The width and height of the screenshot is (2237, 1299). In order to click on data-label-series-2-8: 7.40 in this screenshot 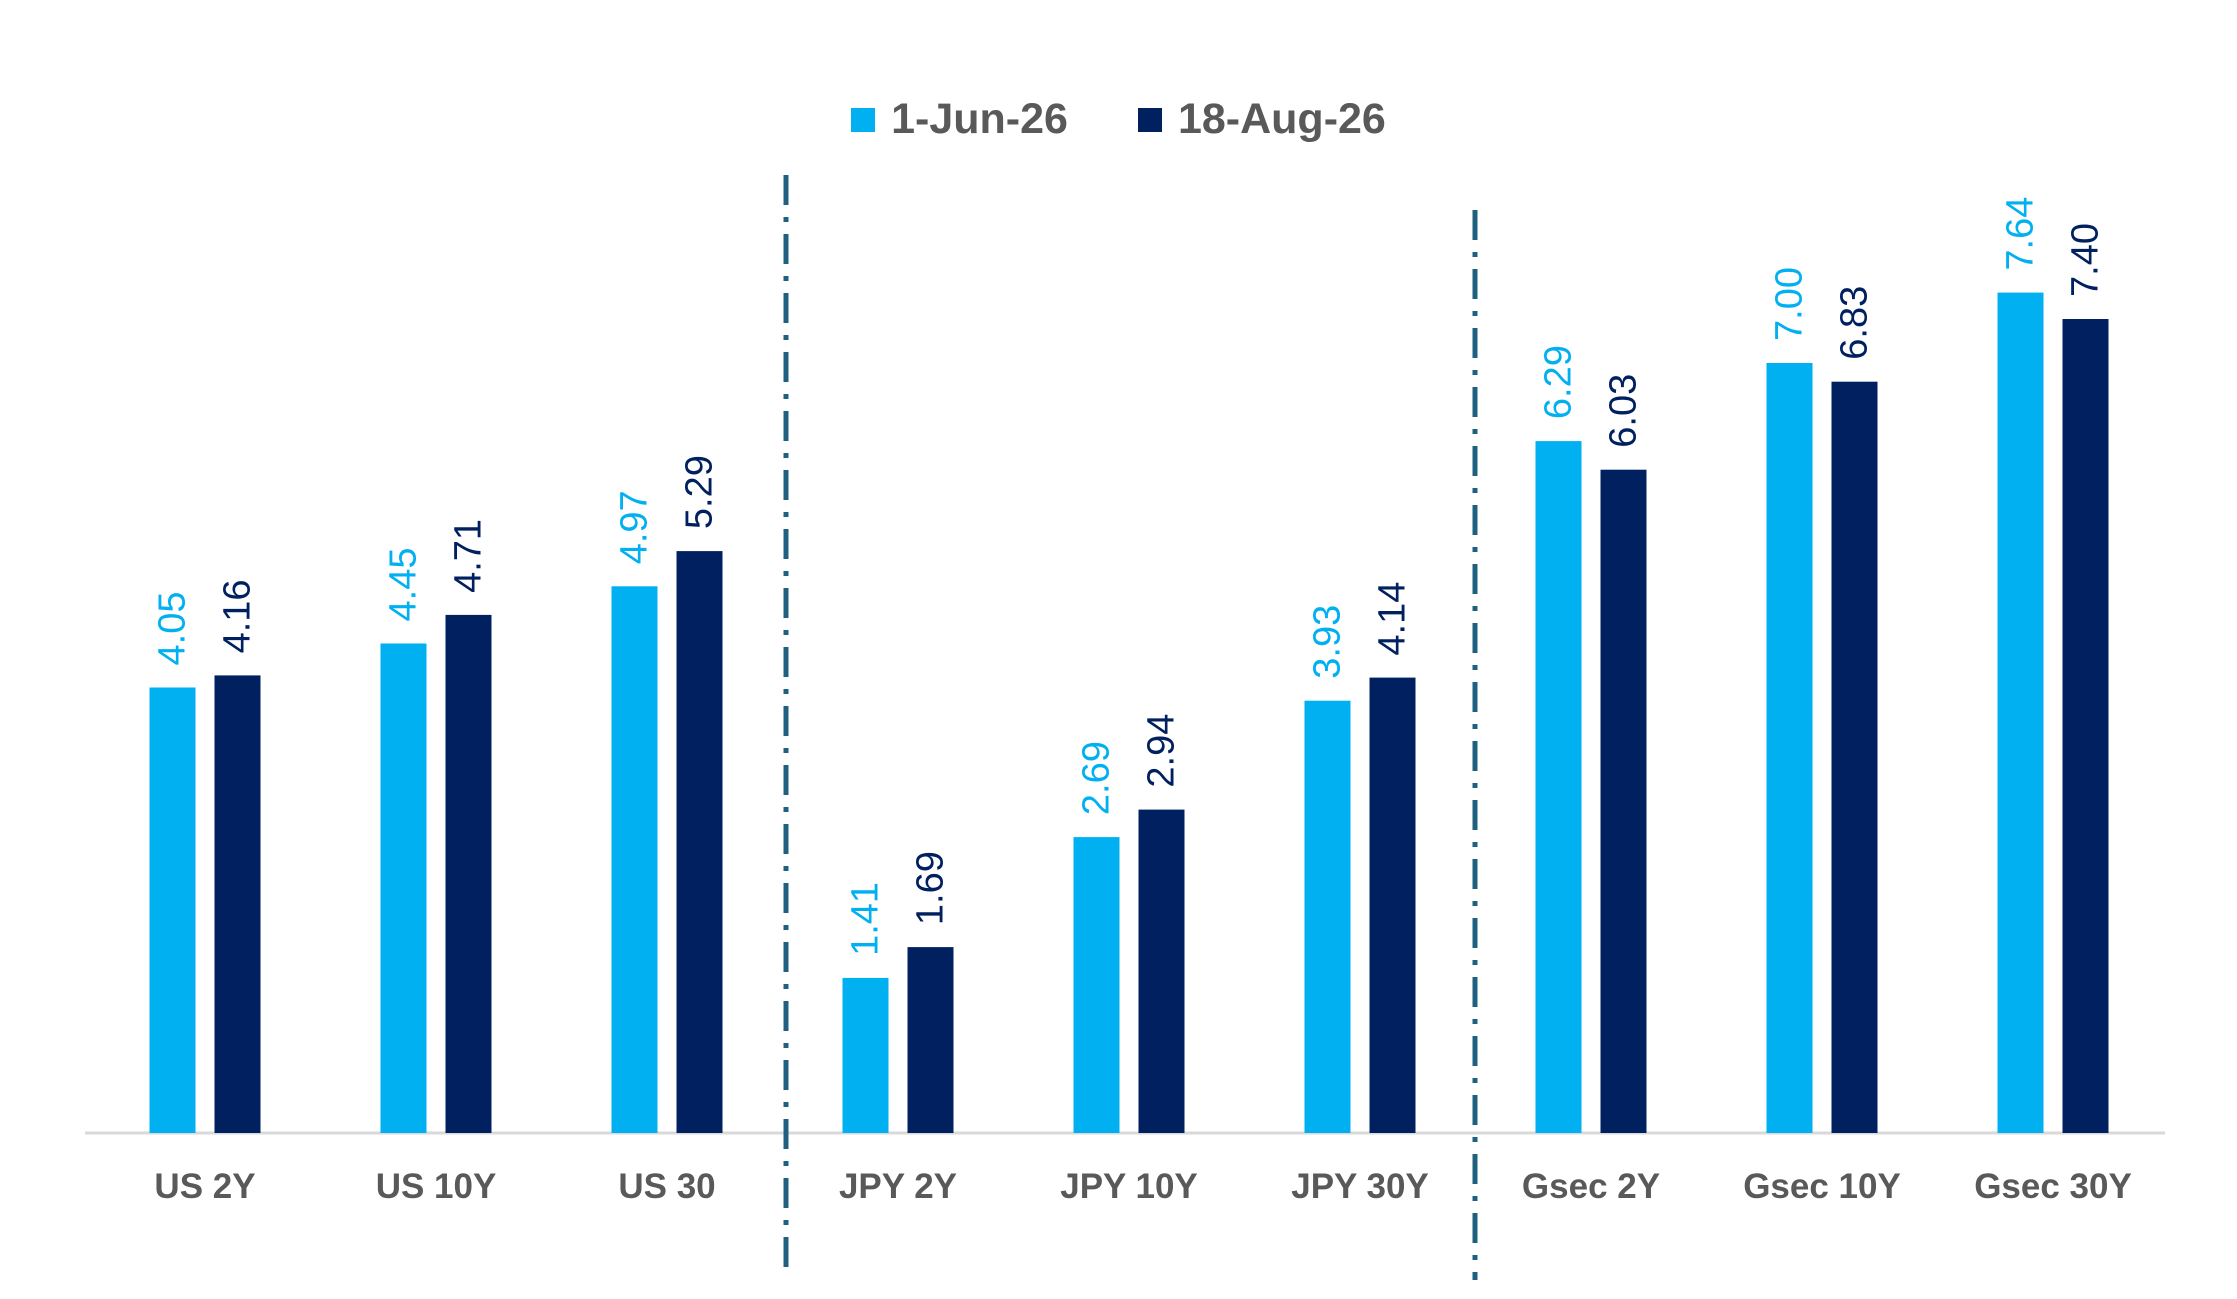, I will do `click(2086, 260)`.